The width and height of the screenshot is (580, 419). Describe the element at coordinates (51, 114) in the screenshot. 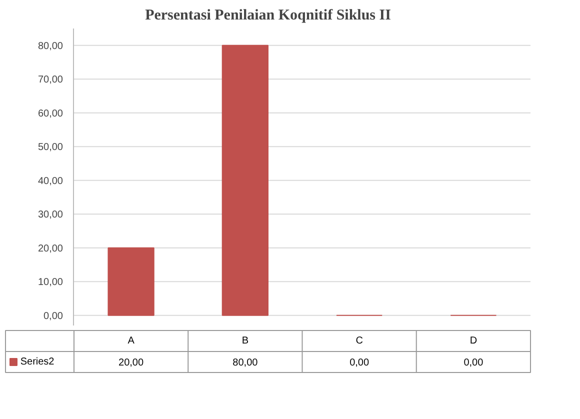

I see `y-tick-label: 60,00` at that location.